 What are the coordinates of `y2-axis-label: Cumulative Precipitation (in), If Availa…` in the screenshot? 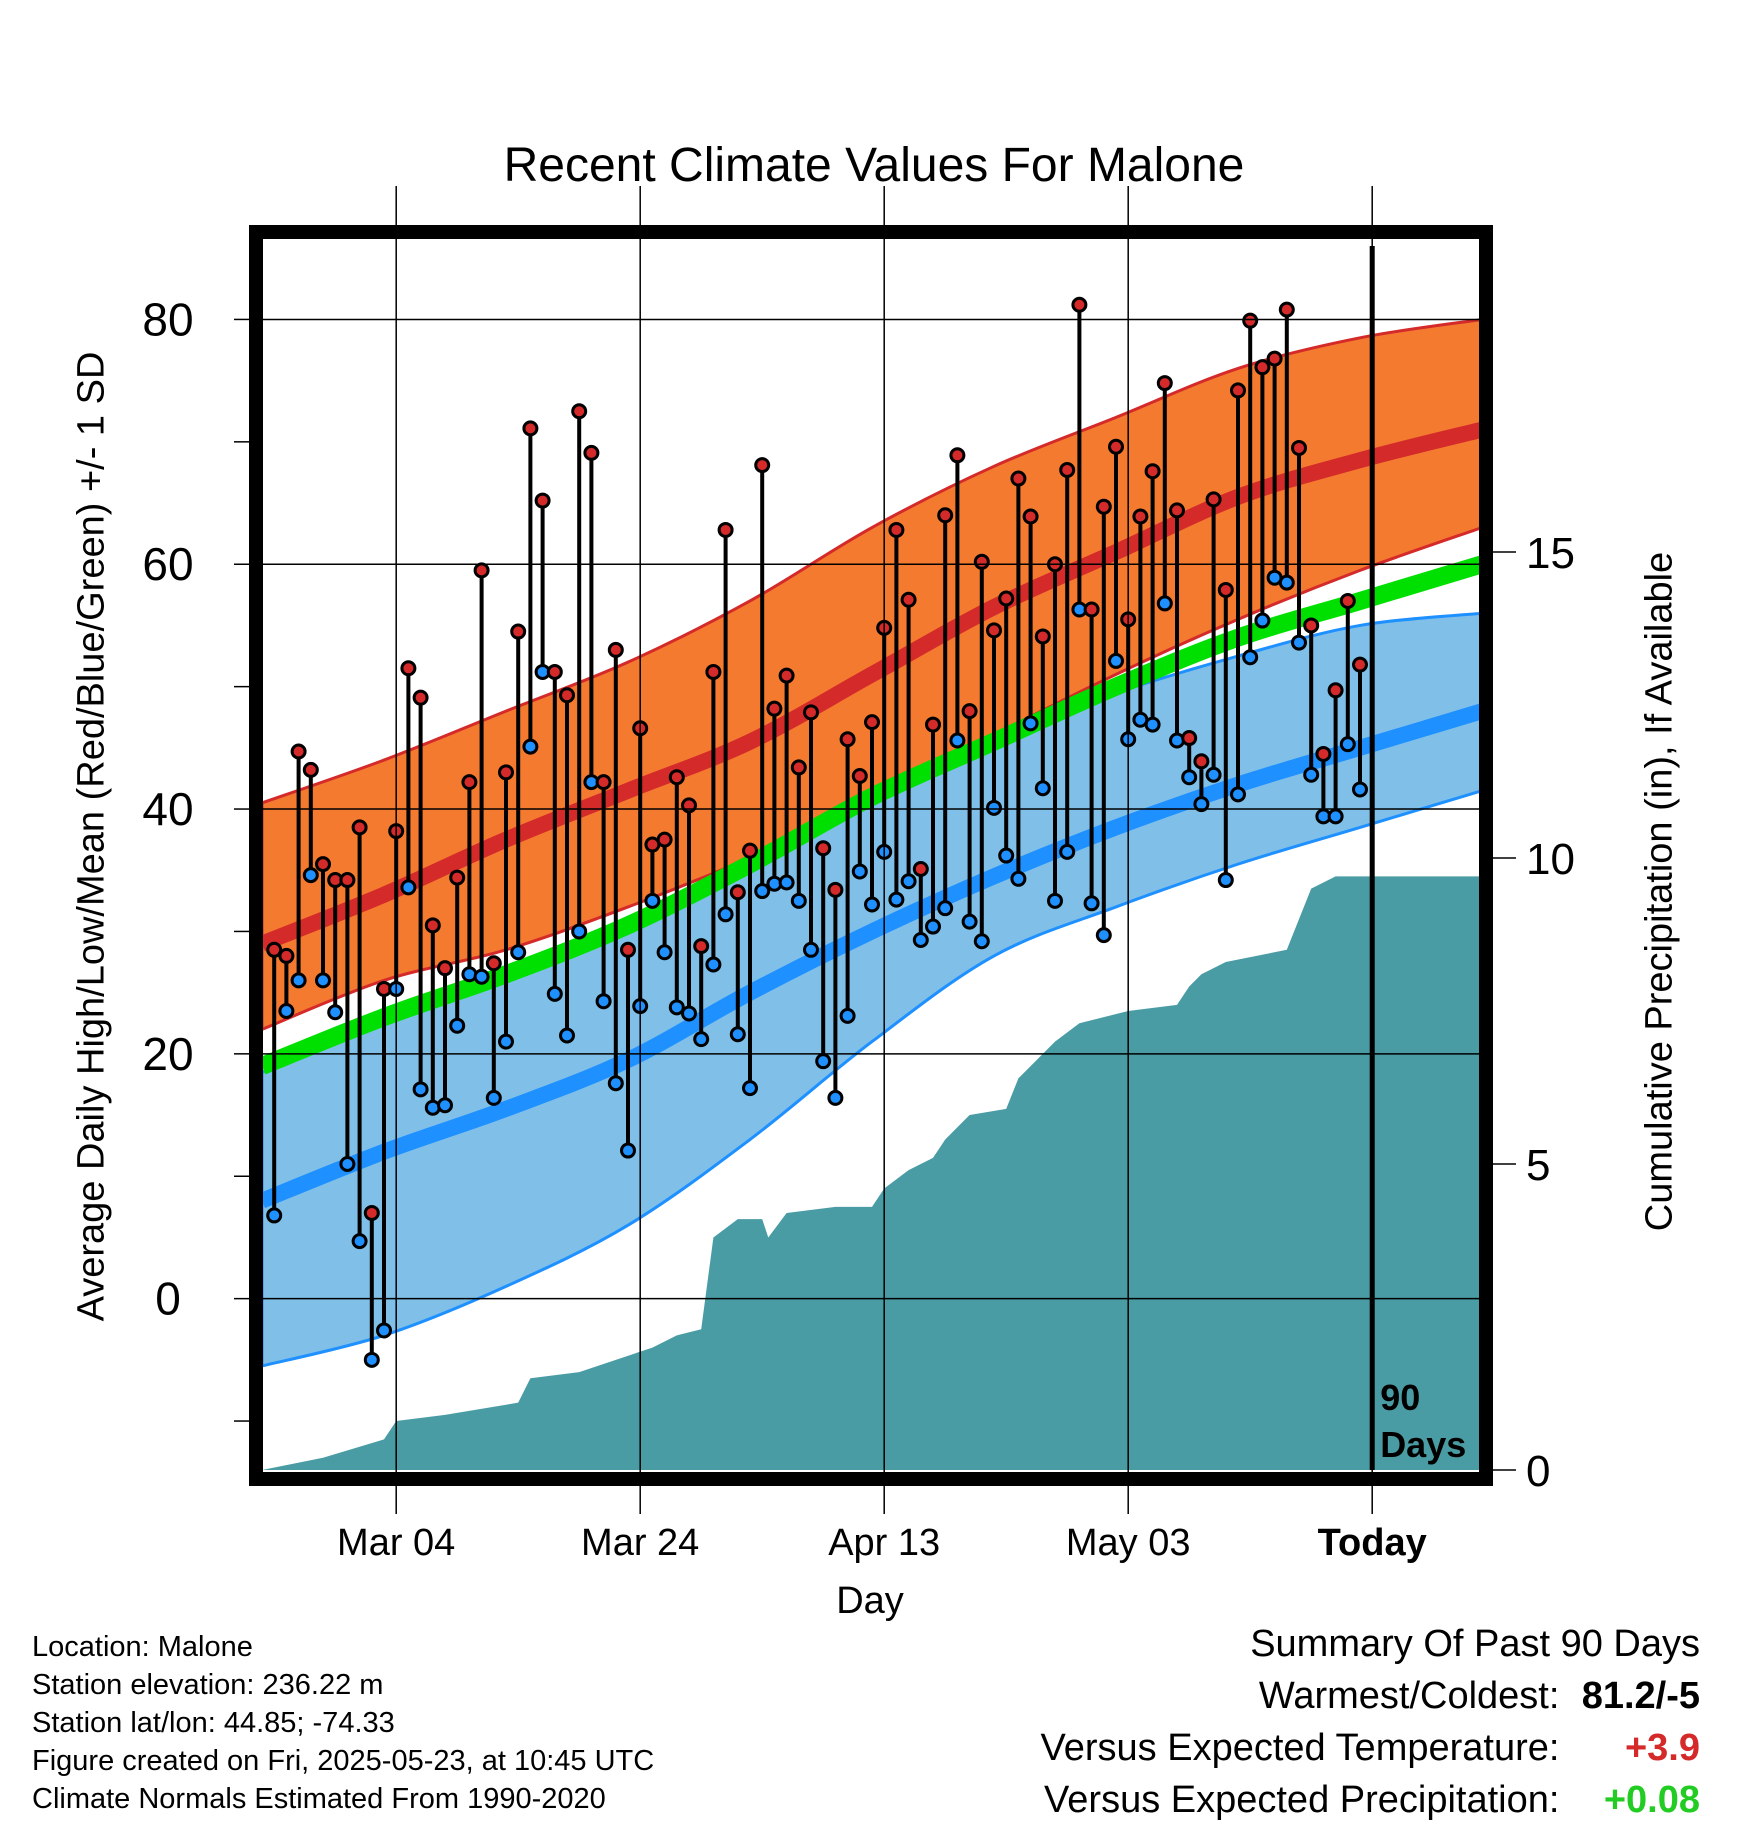 It's located at (1659, 891).